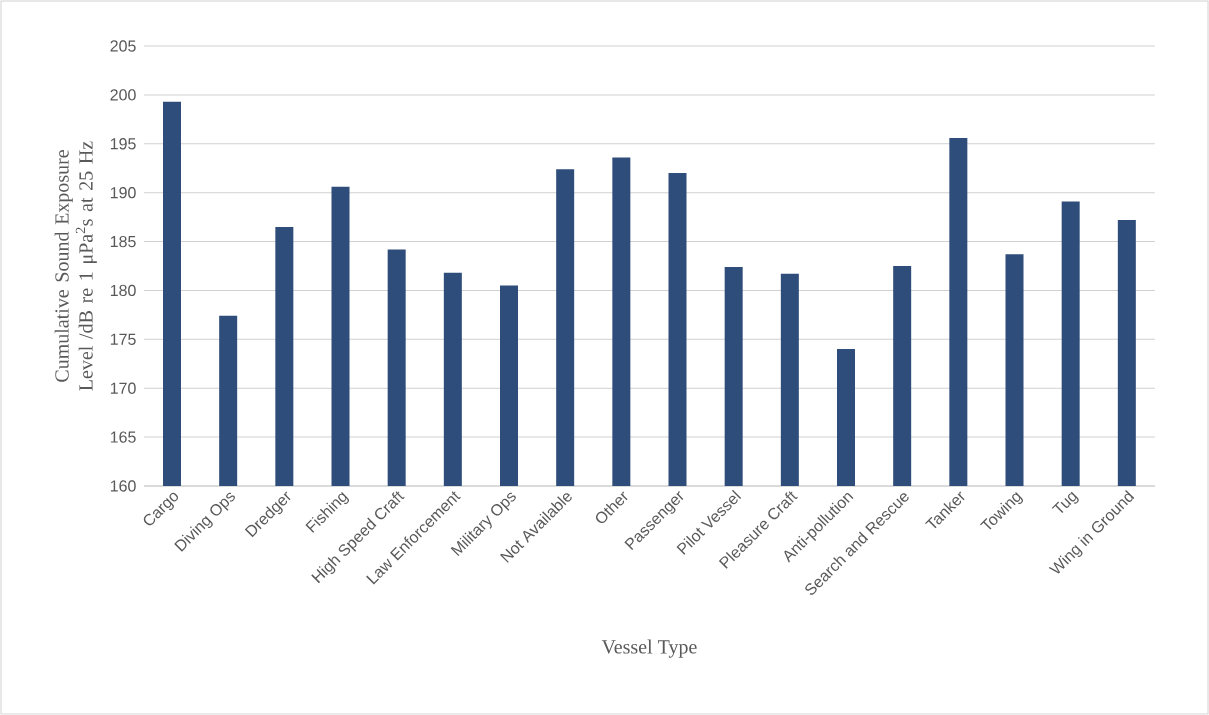 The image size is (1209, 715). Describe the element at coordinates (123, 241) in the screenshot. I see `y-tick-label: 185` at that location.